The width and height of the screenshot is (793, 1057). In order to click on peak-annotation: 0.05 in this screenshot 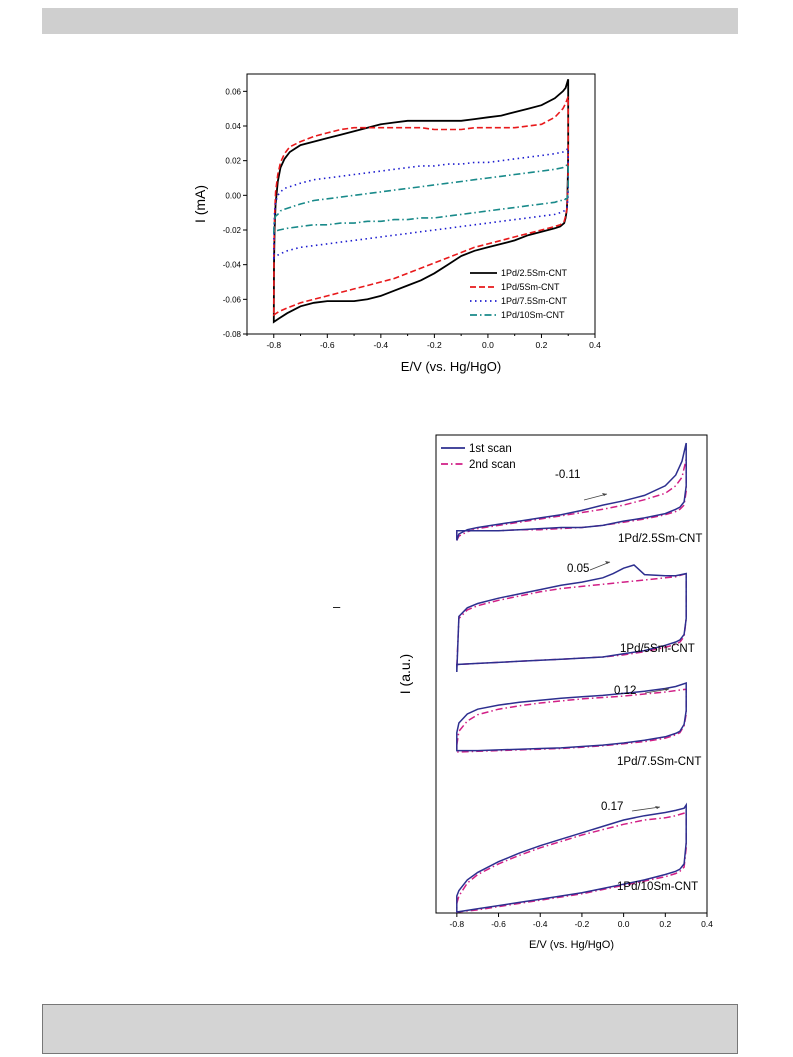, I will do `click(578, 569)`.